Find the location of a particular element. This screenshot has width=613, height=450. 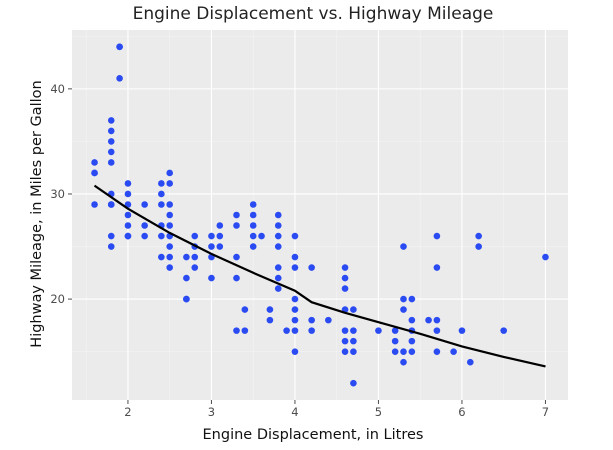

y-axis-title: Highway Mileage, in Miles per Gallon is located at coordinates (37, 213).